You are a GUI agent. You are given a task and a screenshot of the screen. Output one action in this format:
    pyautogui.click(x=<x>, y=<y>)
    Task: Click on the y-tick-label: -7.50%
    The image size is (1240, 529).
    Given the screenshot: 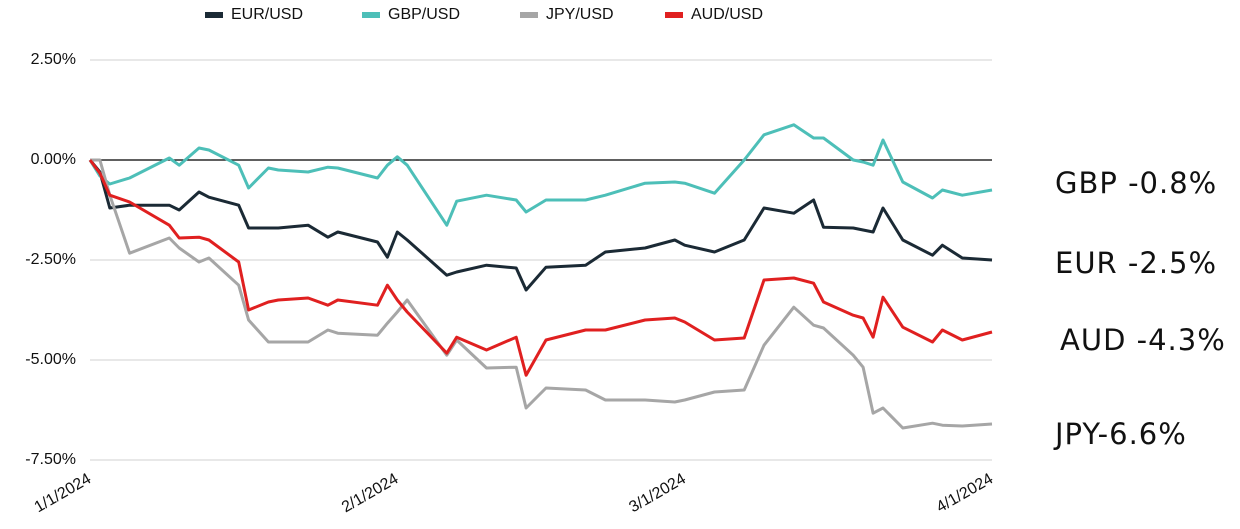 What is the action you would take?
    pyautogui.click(x=50, y=459)
    